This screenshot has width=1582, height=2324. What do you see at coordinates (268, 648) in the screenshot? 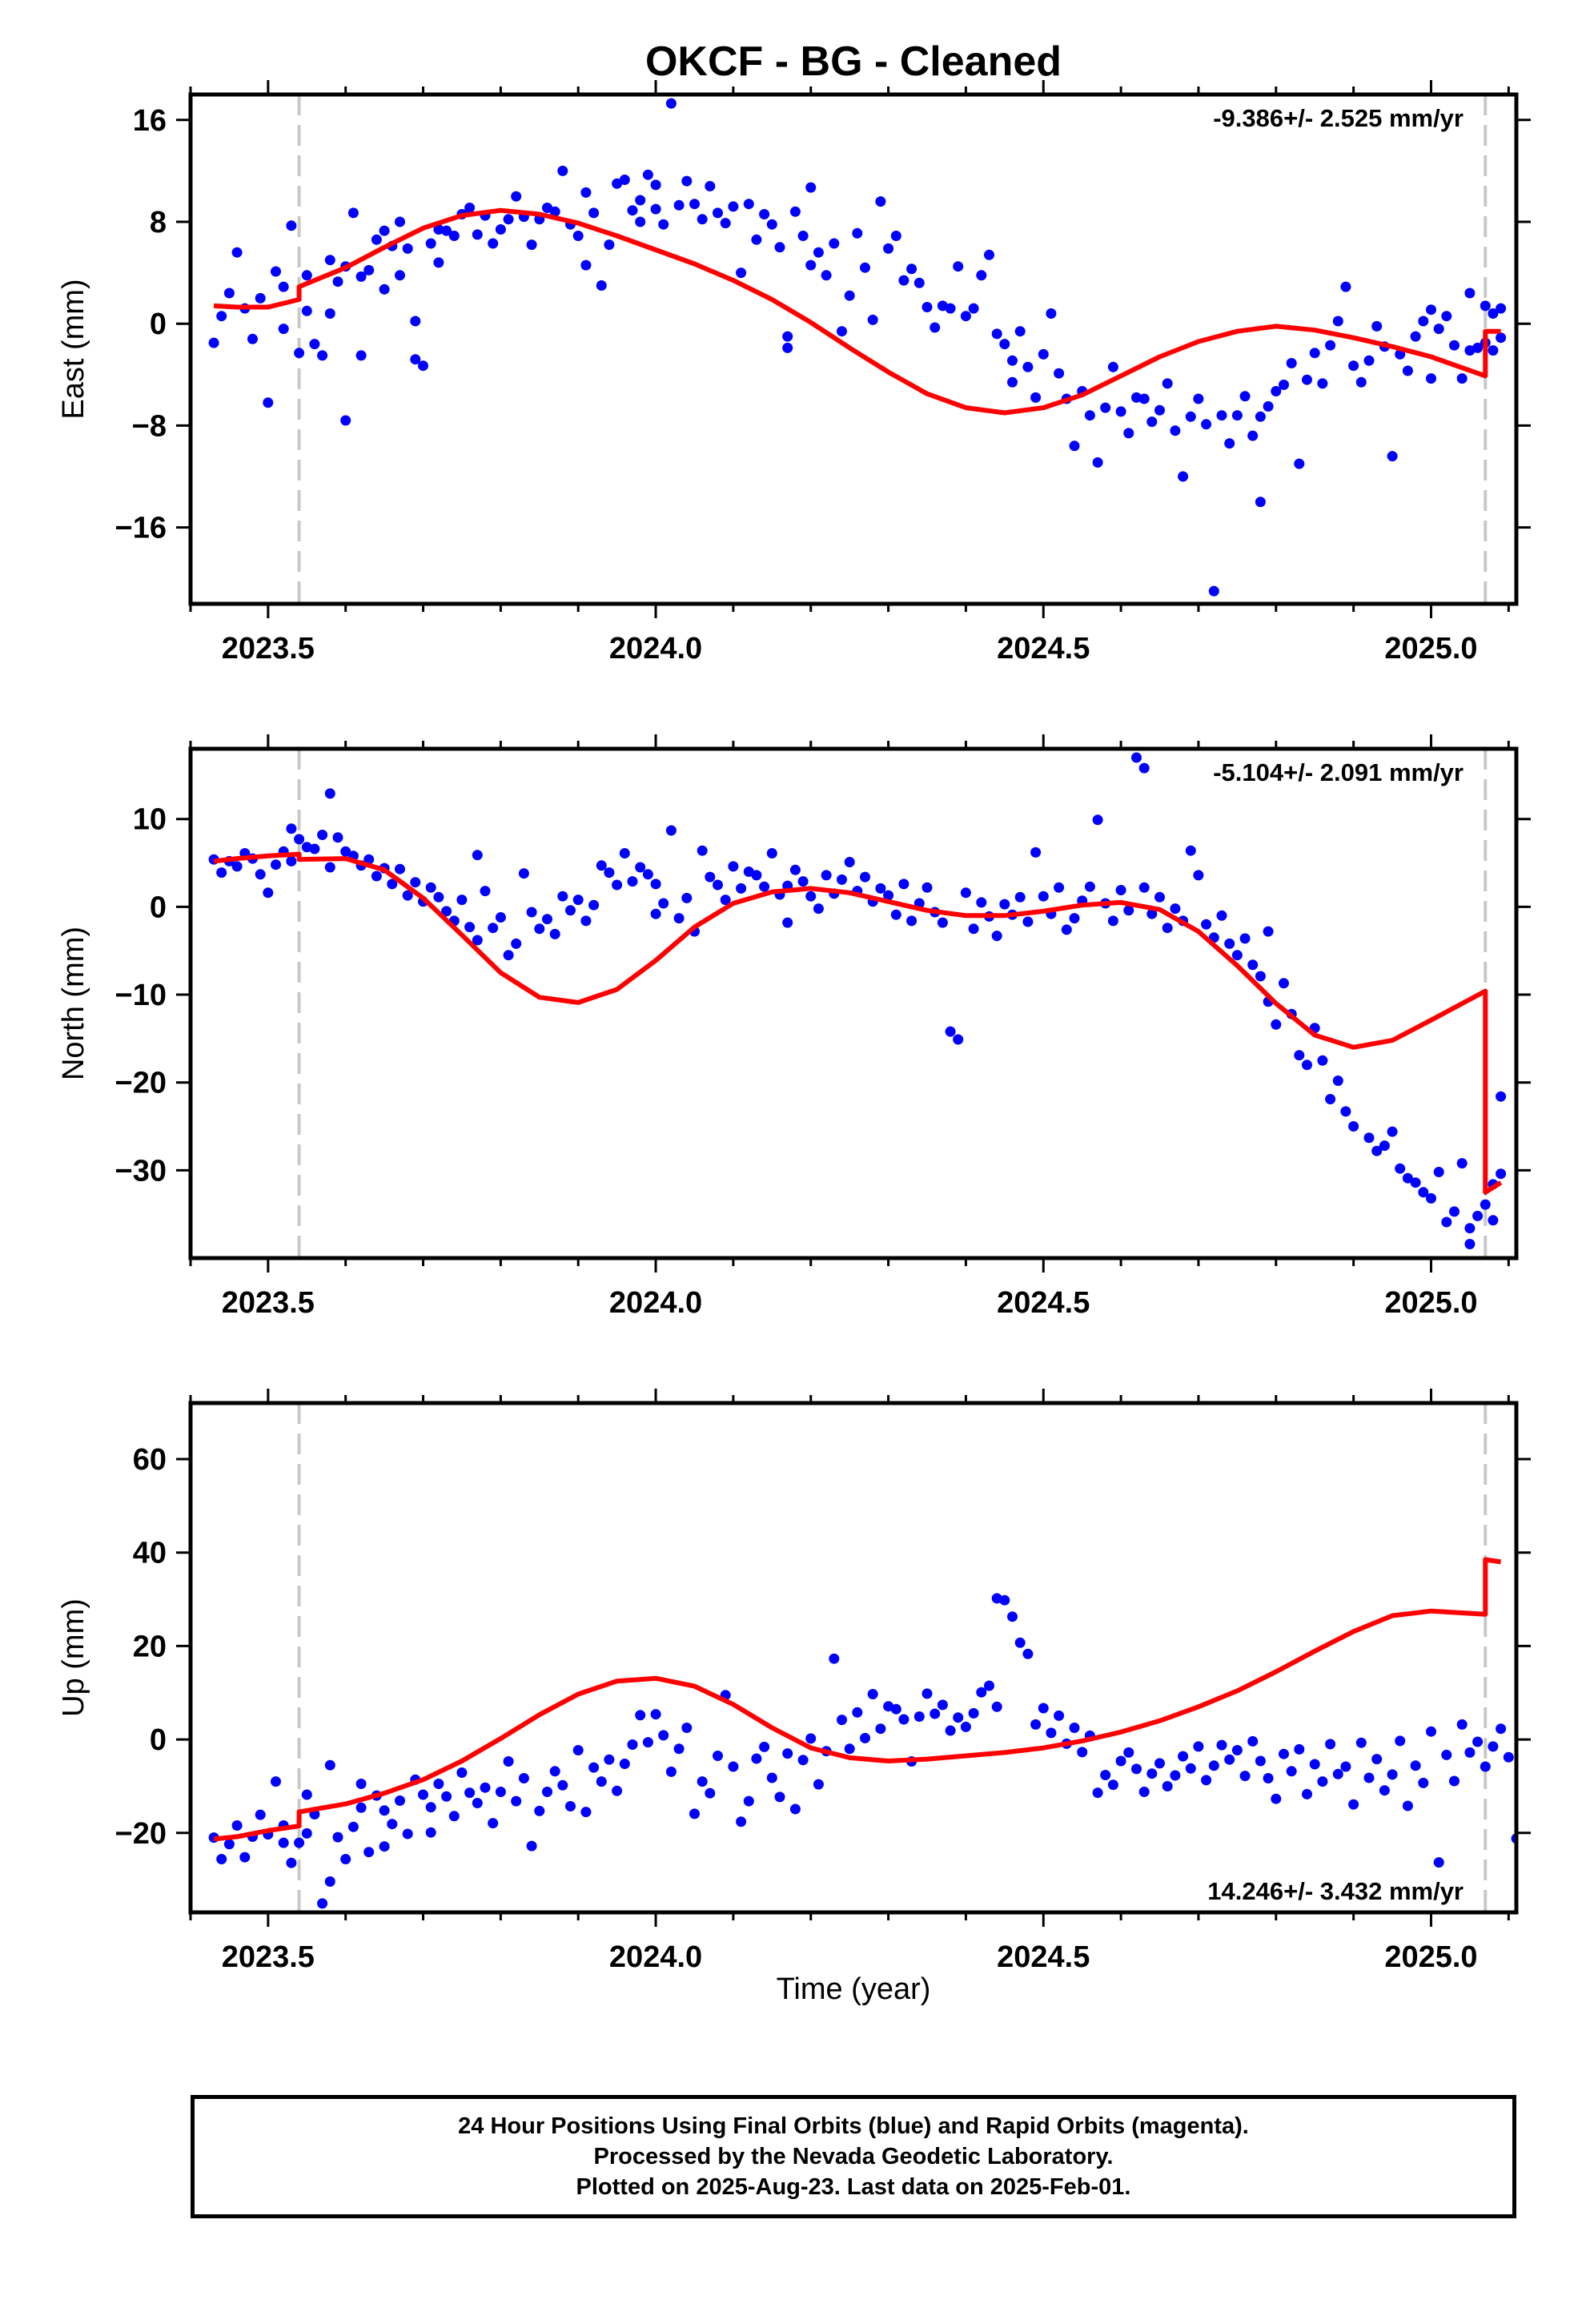
I see `east-x-tick-label: 2023.5` at bounding box center [268, 648].